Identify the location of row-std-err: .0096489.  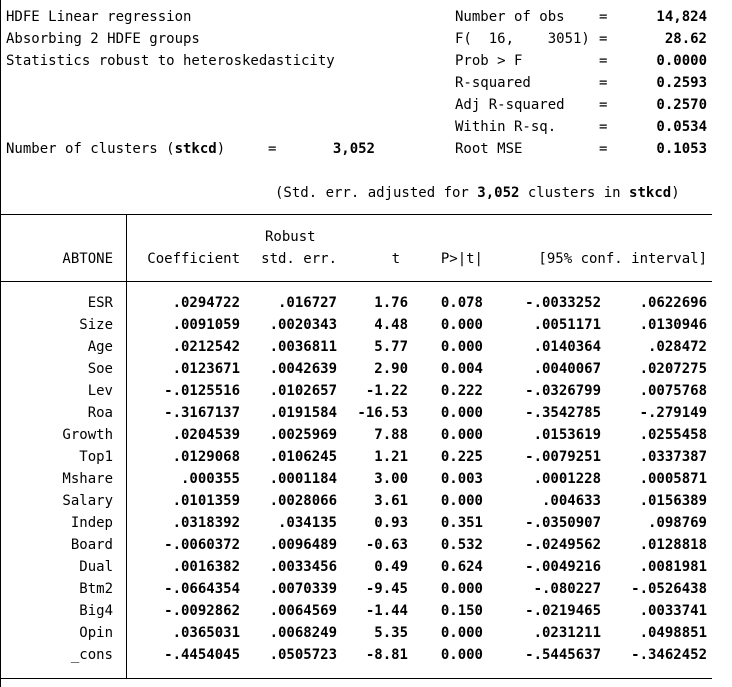
(303, 545).